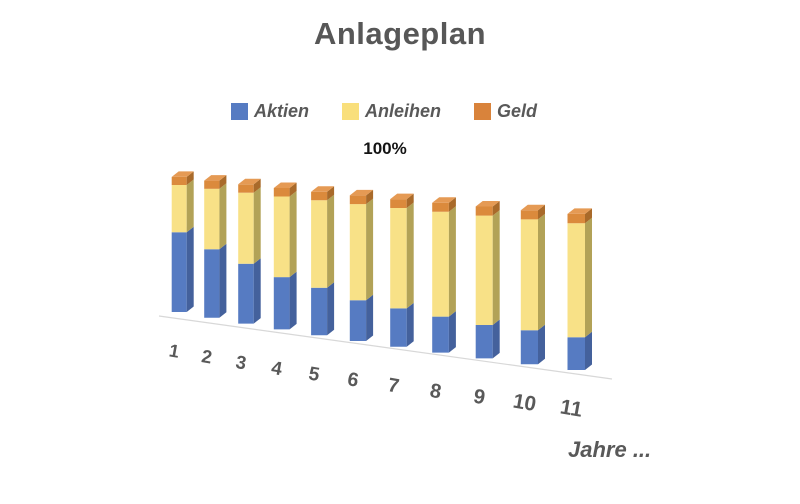 This screenshot has width=800, height=504. I want to click on bar-6-anleihen-front, so click(358, 252).